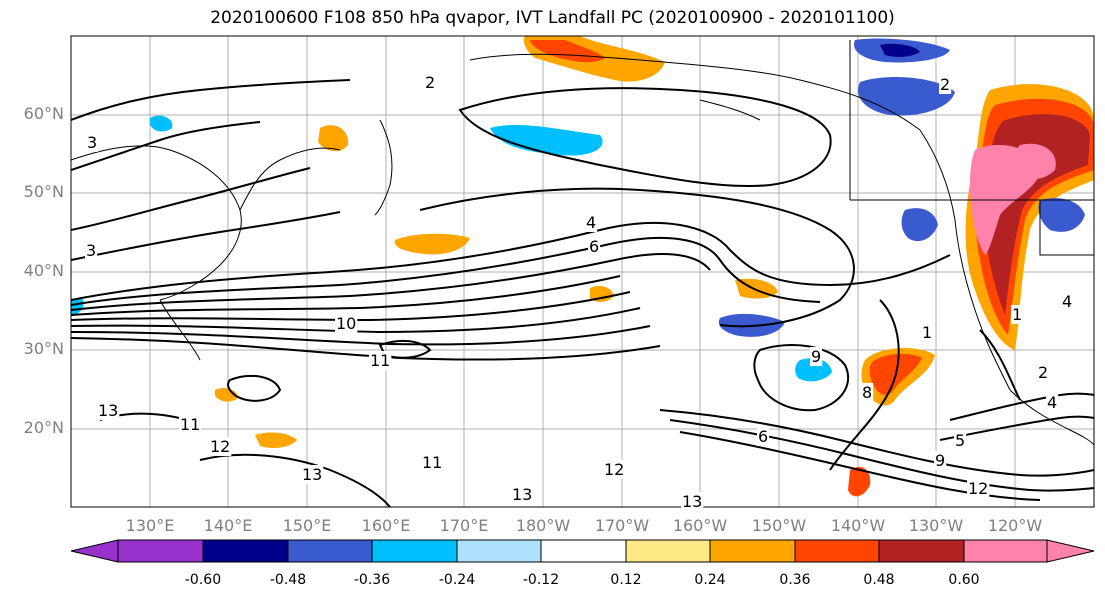 This screenshot has height=601, width=1105. What do you see at coordinates (150, 525) in the screenshot?
I see `lon-label: 130°E` at bounding box center [150, 525].